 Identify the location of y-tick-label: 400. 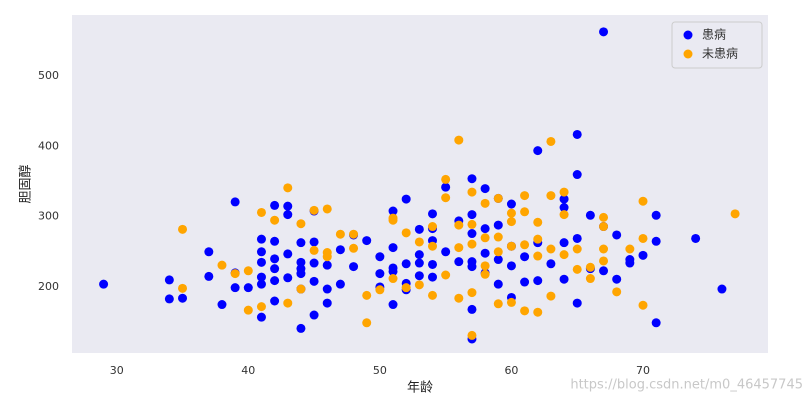
(48, 145).